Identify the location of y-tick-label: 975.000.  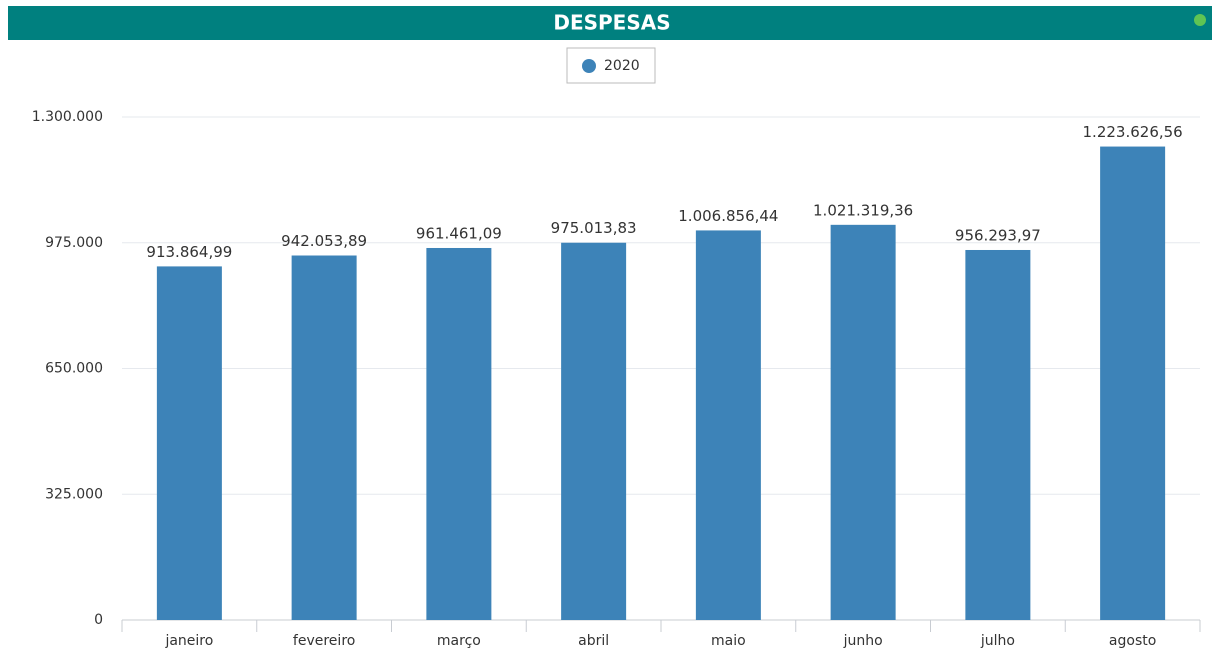
(74, 243).